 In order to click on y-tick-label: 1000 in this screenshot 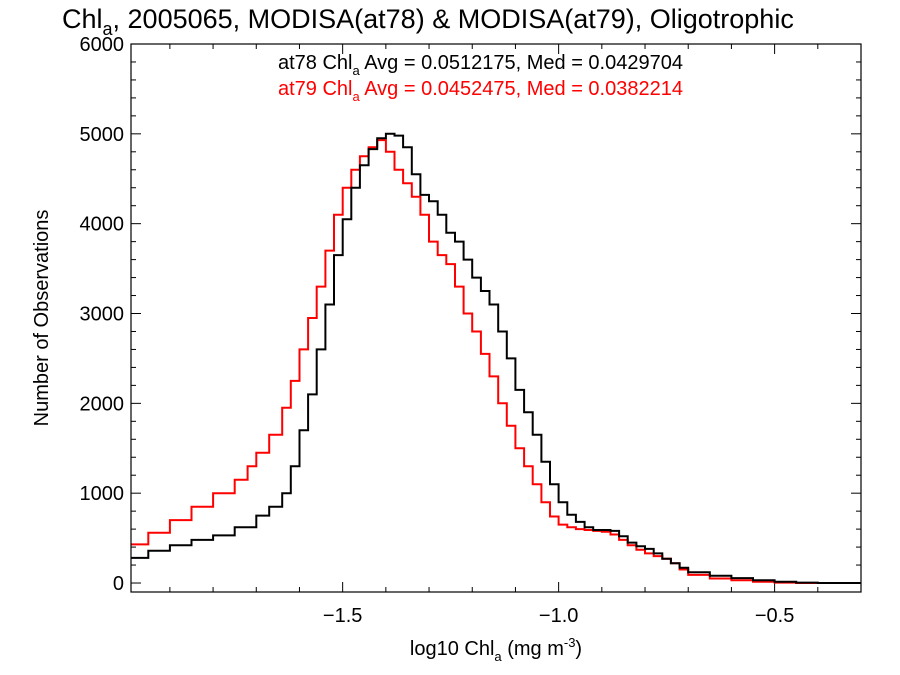, I will do `click(102, 494)`.